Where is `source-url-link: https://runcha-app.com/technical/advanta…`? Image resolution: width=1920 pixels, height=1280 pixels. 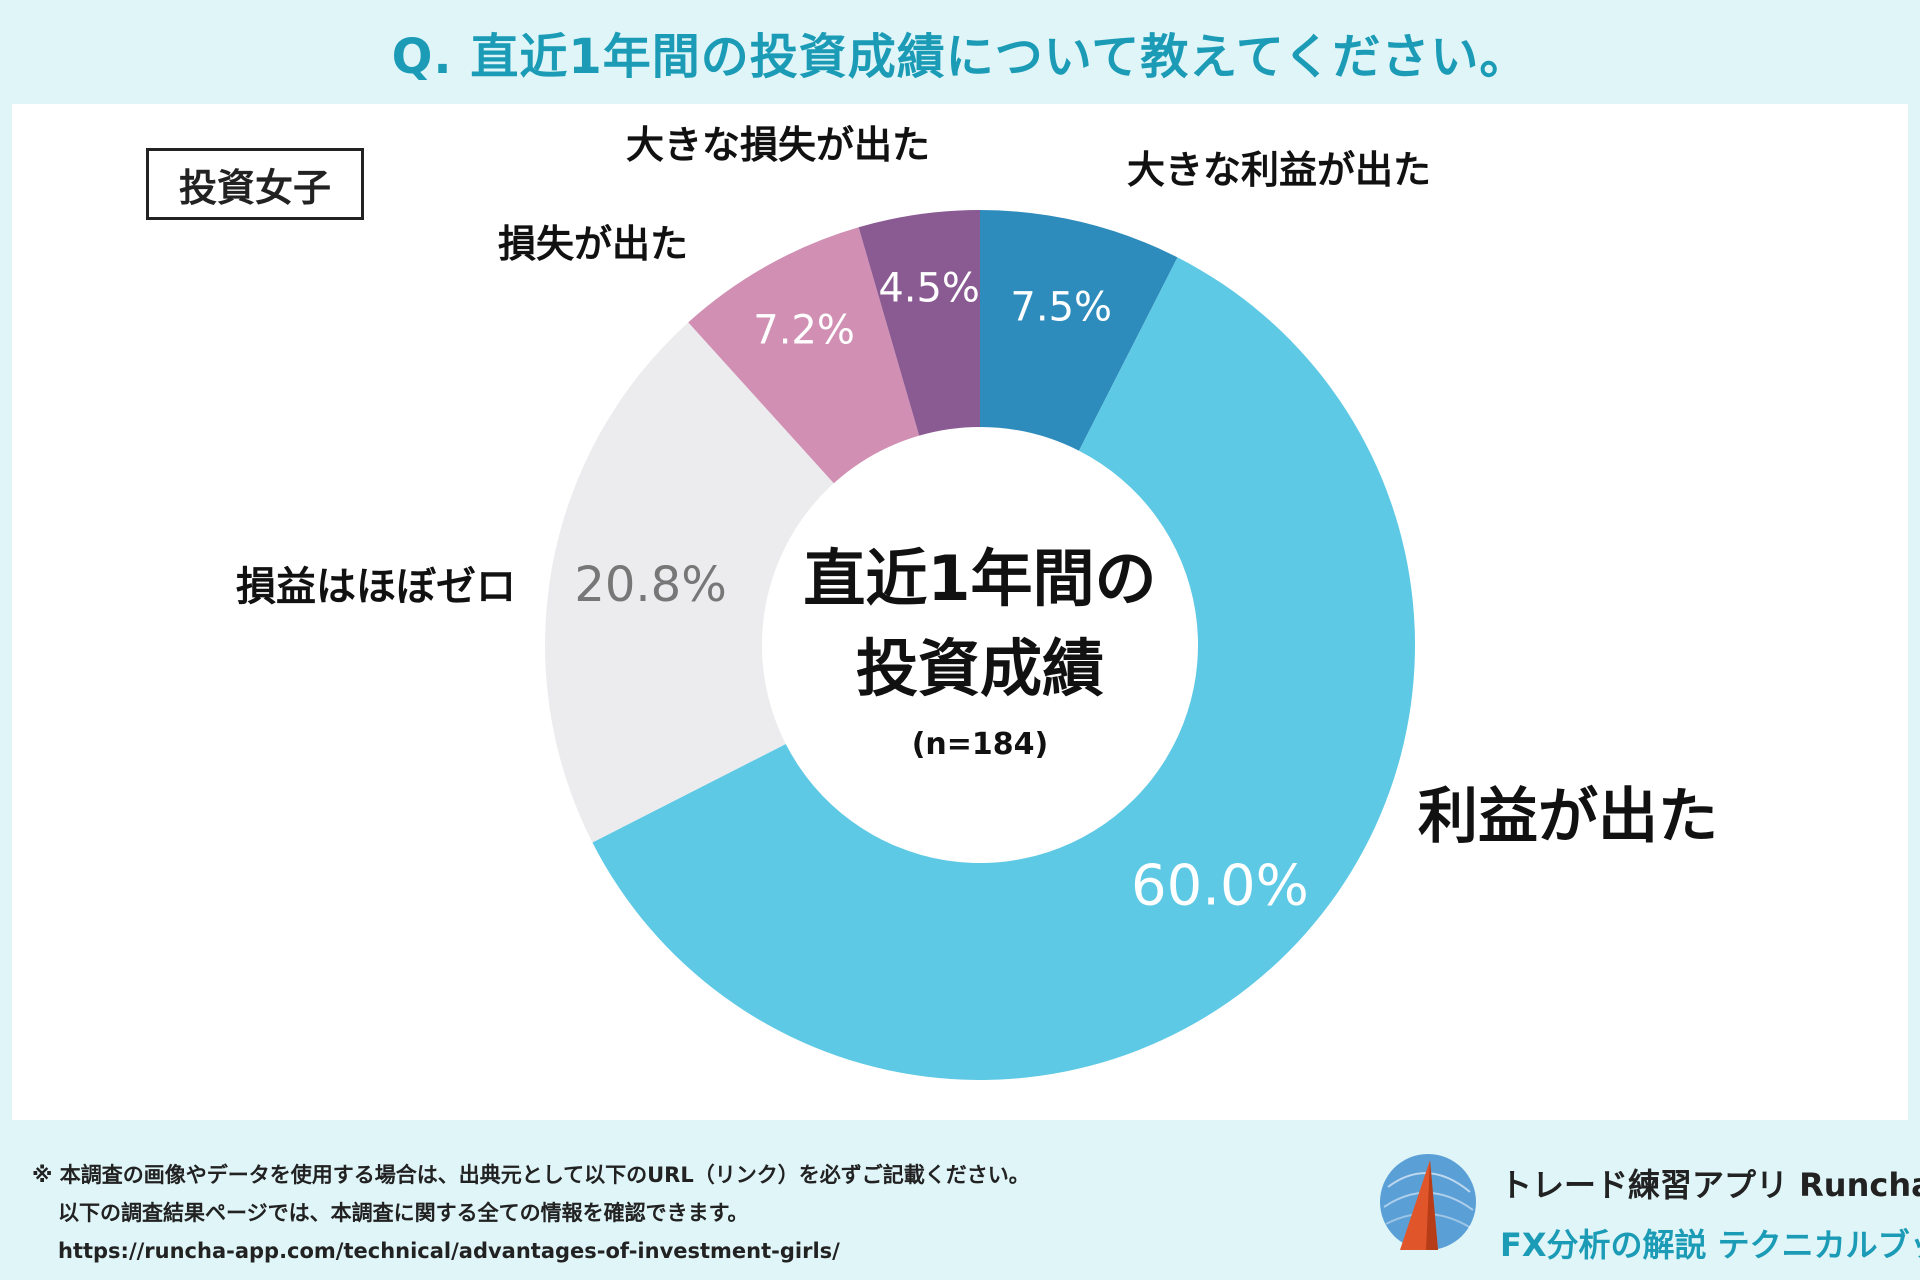
source-url-link: https://runcha-app.com/technical/advanta… is located at coordinates (449, 1251).